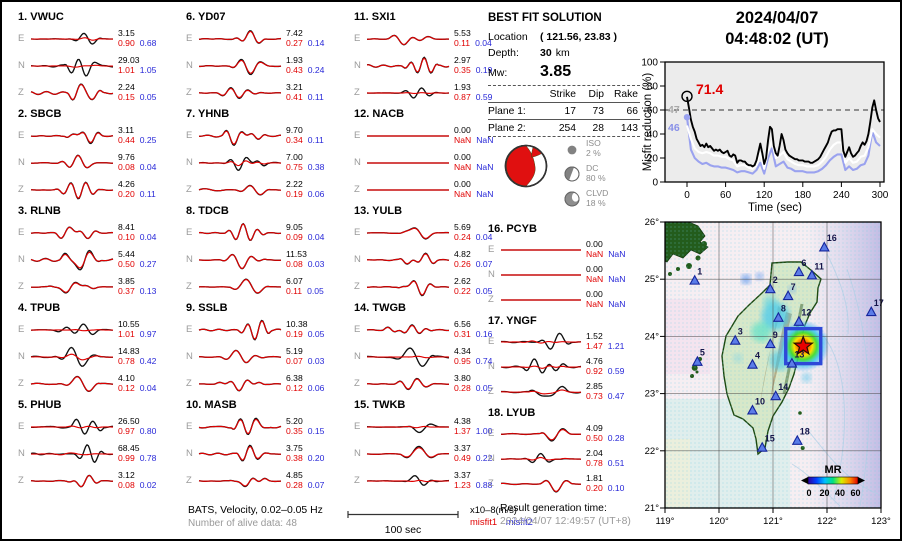 Image resolution: width=902 pixels, height=541 pixels. Describe the element at coordinates (652, 508) in the screenshot. I see `map-lat-label: 21°` at that location.